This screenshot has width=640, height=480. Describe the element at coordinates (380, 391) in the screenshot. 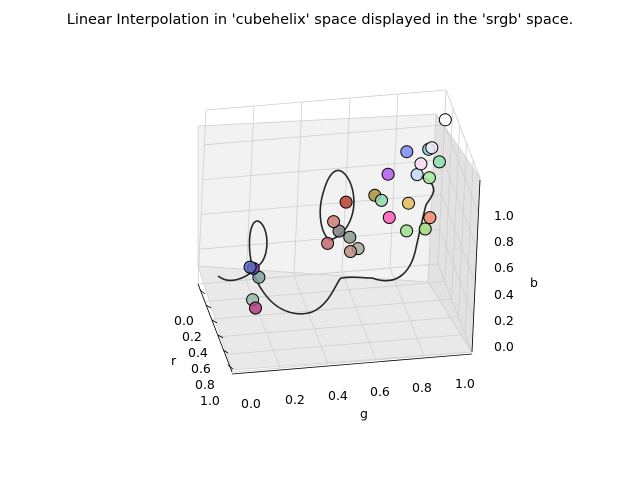

I see `y-tick-label: 0.6` at that location.